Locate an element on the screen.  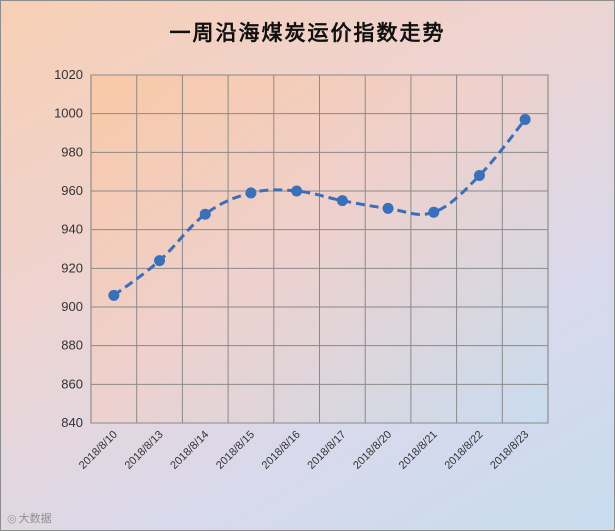
x-tick-label: 2018/8/16 is located at coordinates (281, 450).